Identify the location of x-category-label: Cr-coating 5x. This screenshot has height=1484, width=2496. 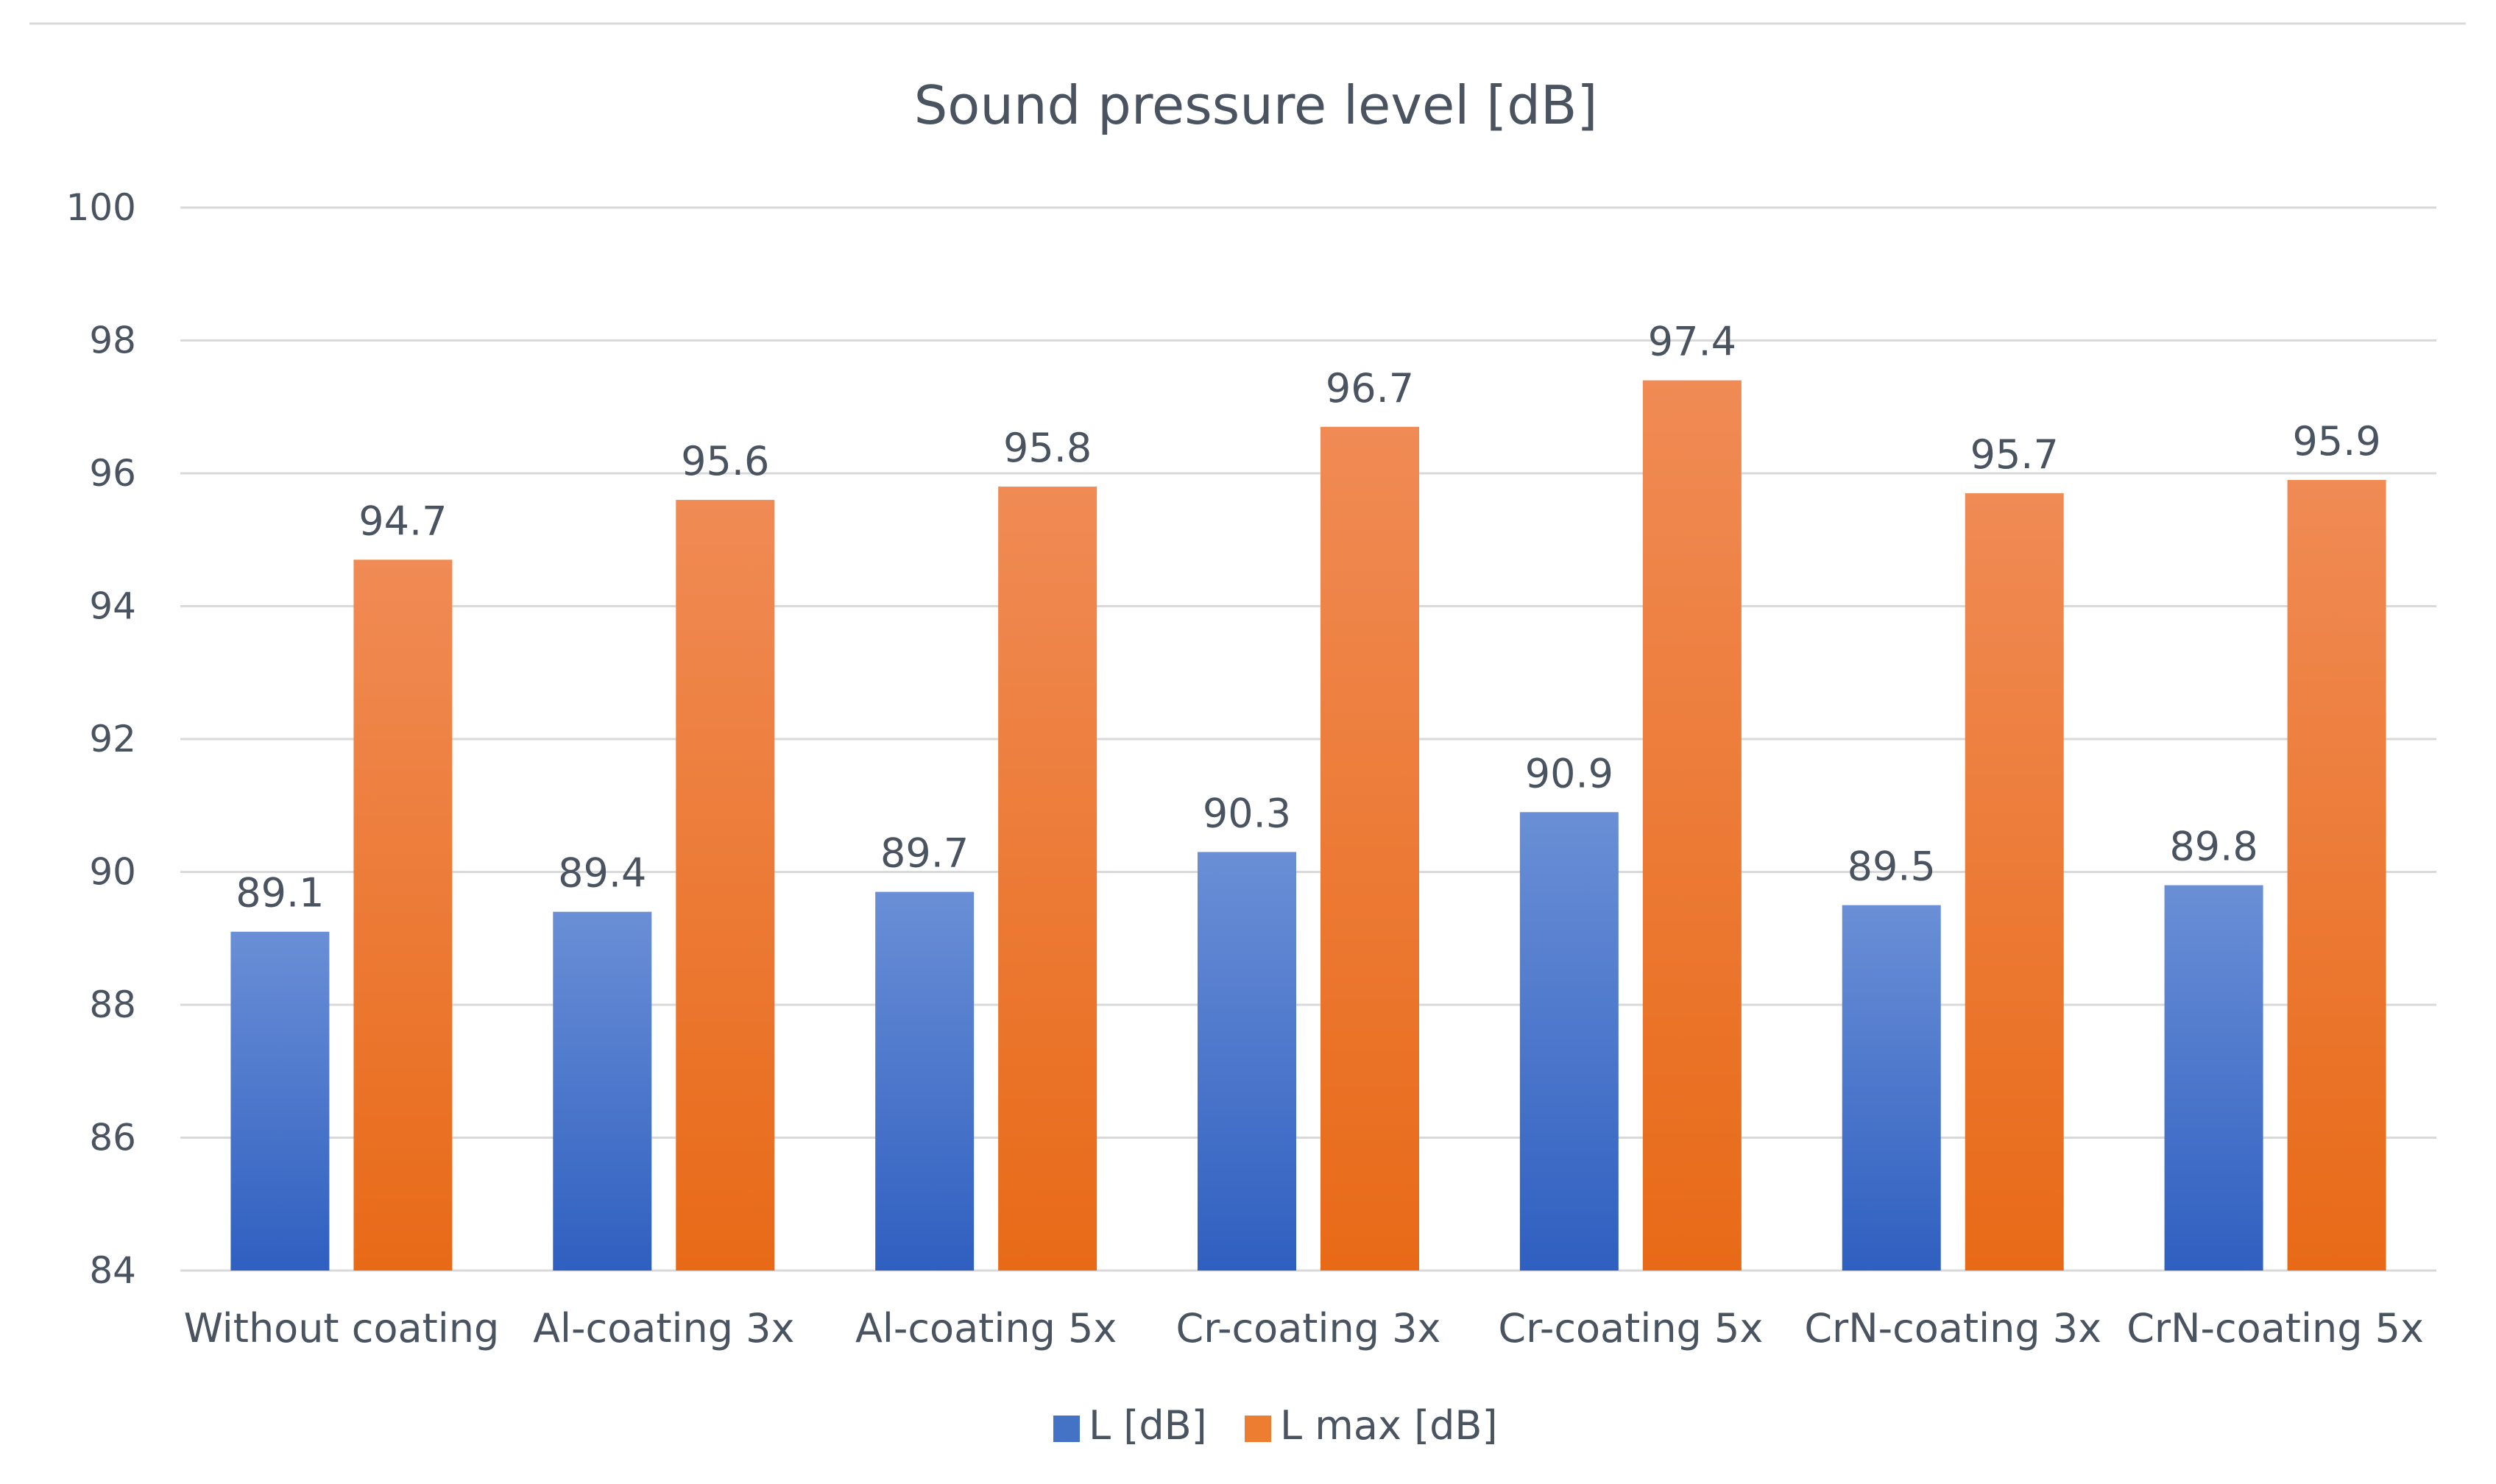
(1630, 1328).